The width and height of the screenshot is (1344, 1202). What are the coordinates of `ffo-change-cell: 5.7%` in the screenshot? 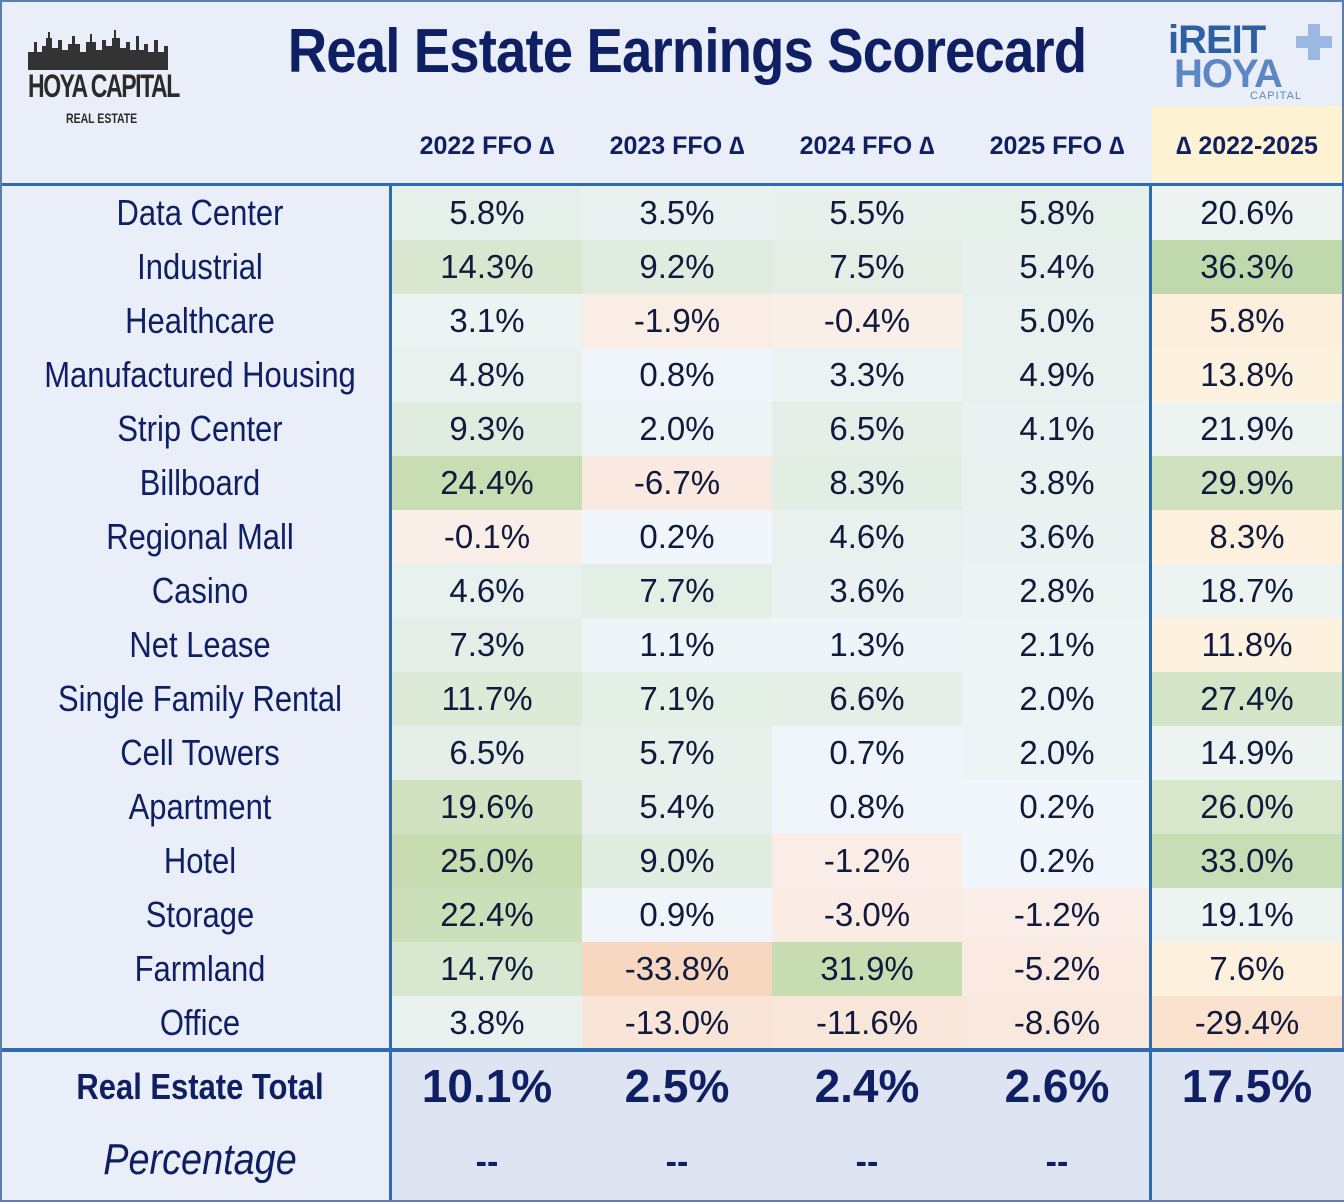 It's located at (677, 753).